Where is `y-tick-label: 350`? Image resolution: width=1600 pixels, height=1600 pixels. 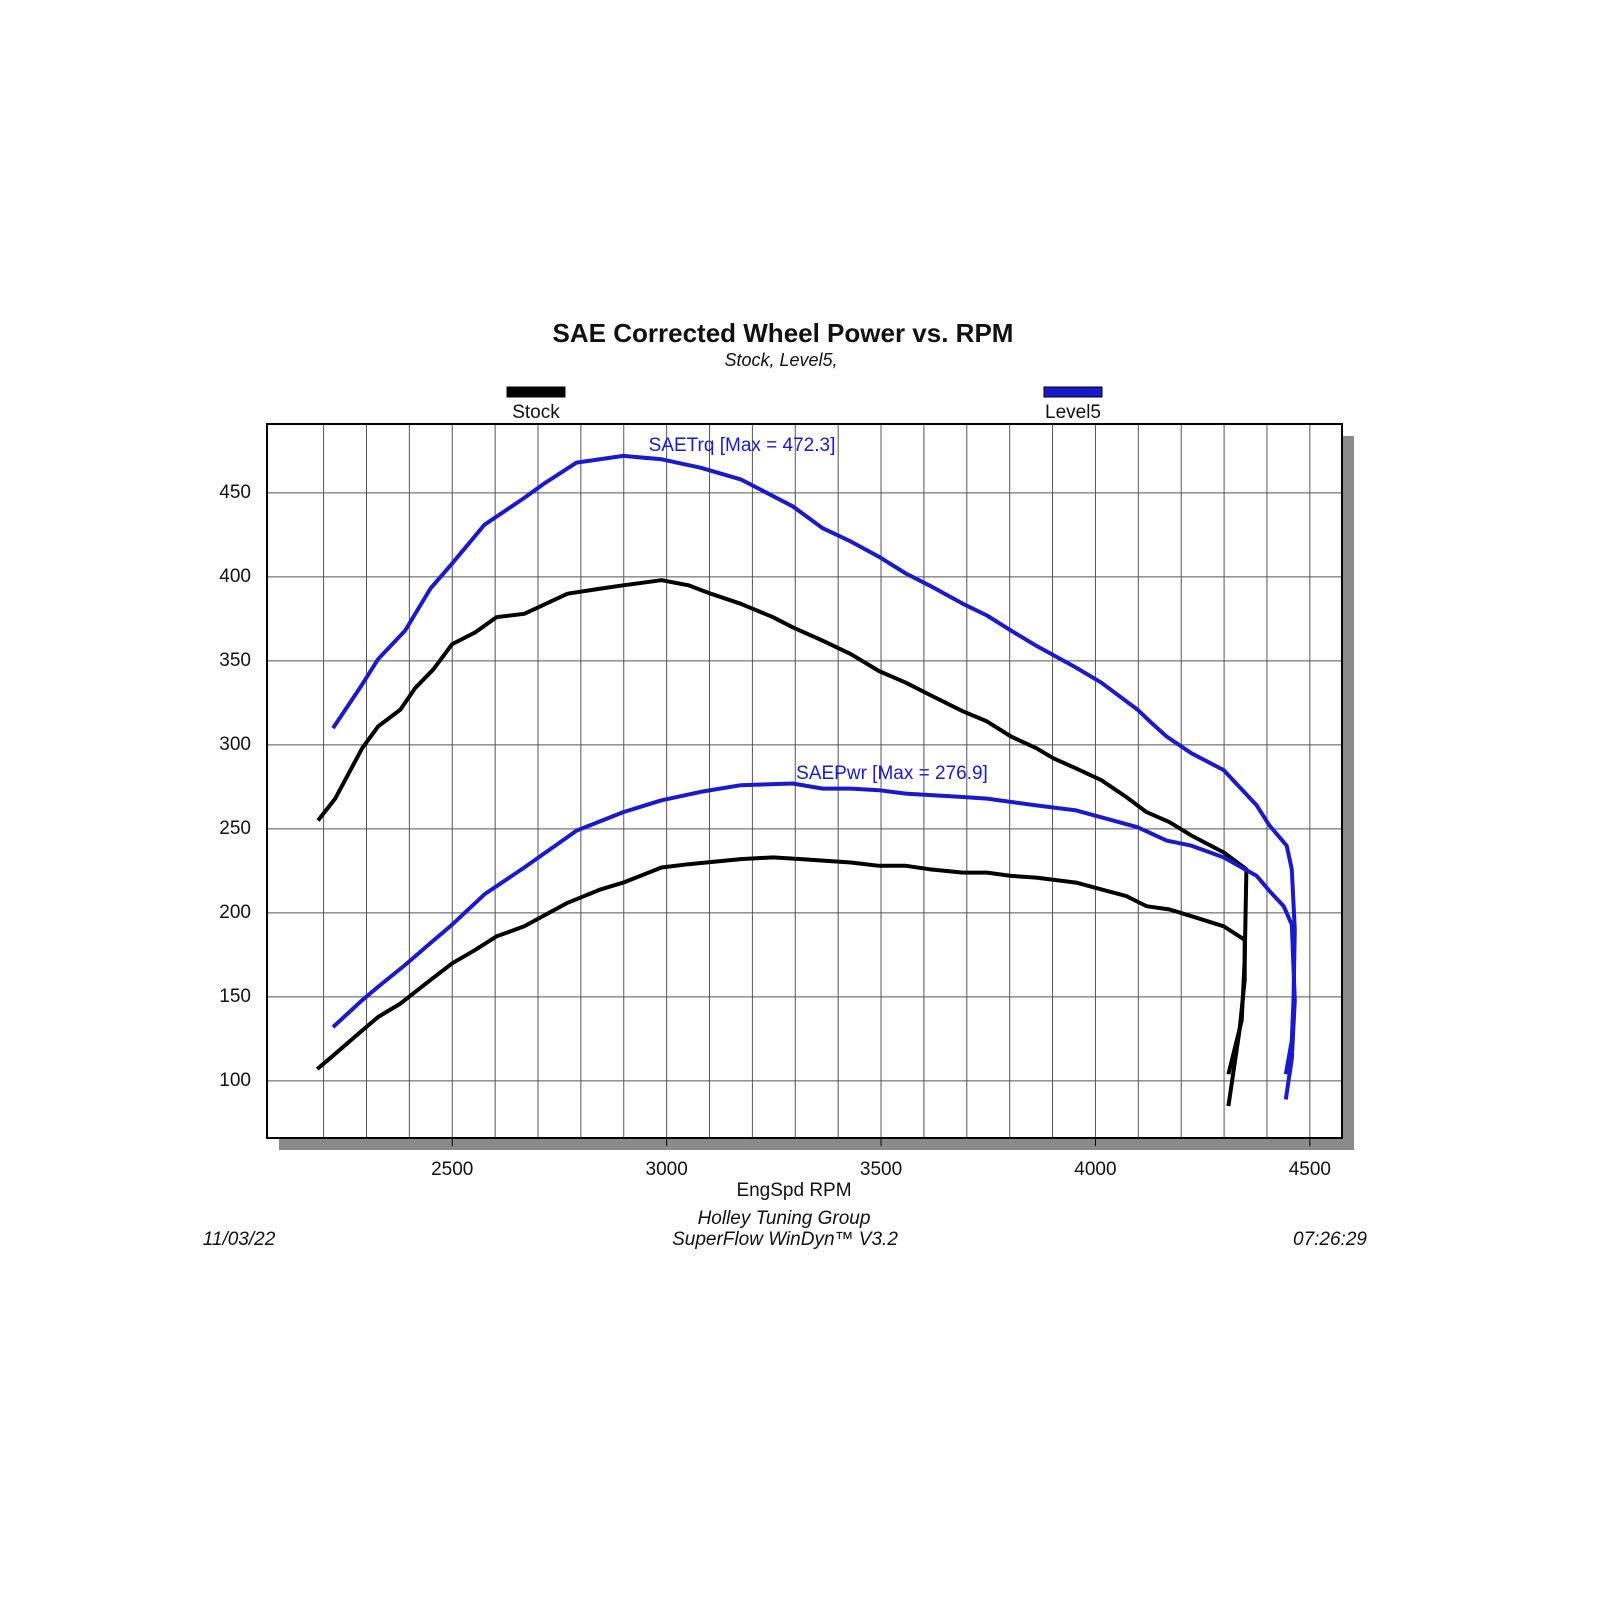 y-tick-label: 350 is located at coordinates (235, 660).